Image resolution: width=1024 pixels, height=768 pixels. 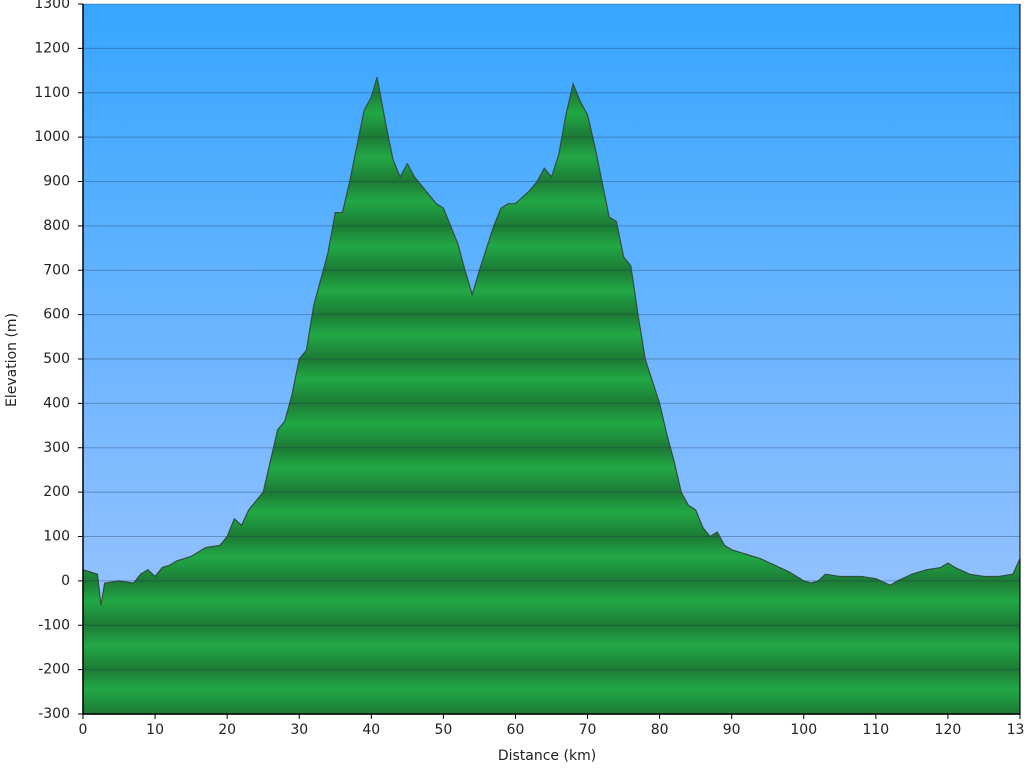 What do you see at coordinates (299, 730) in the screenshot?
I see `x-tick-label: 30` at bounding box center [299, 730].